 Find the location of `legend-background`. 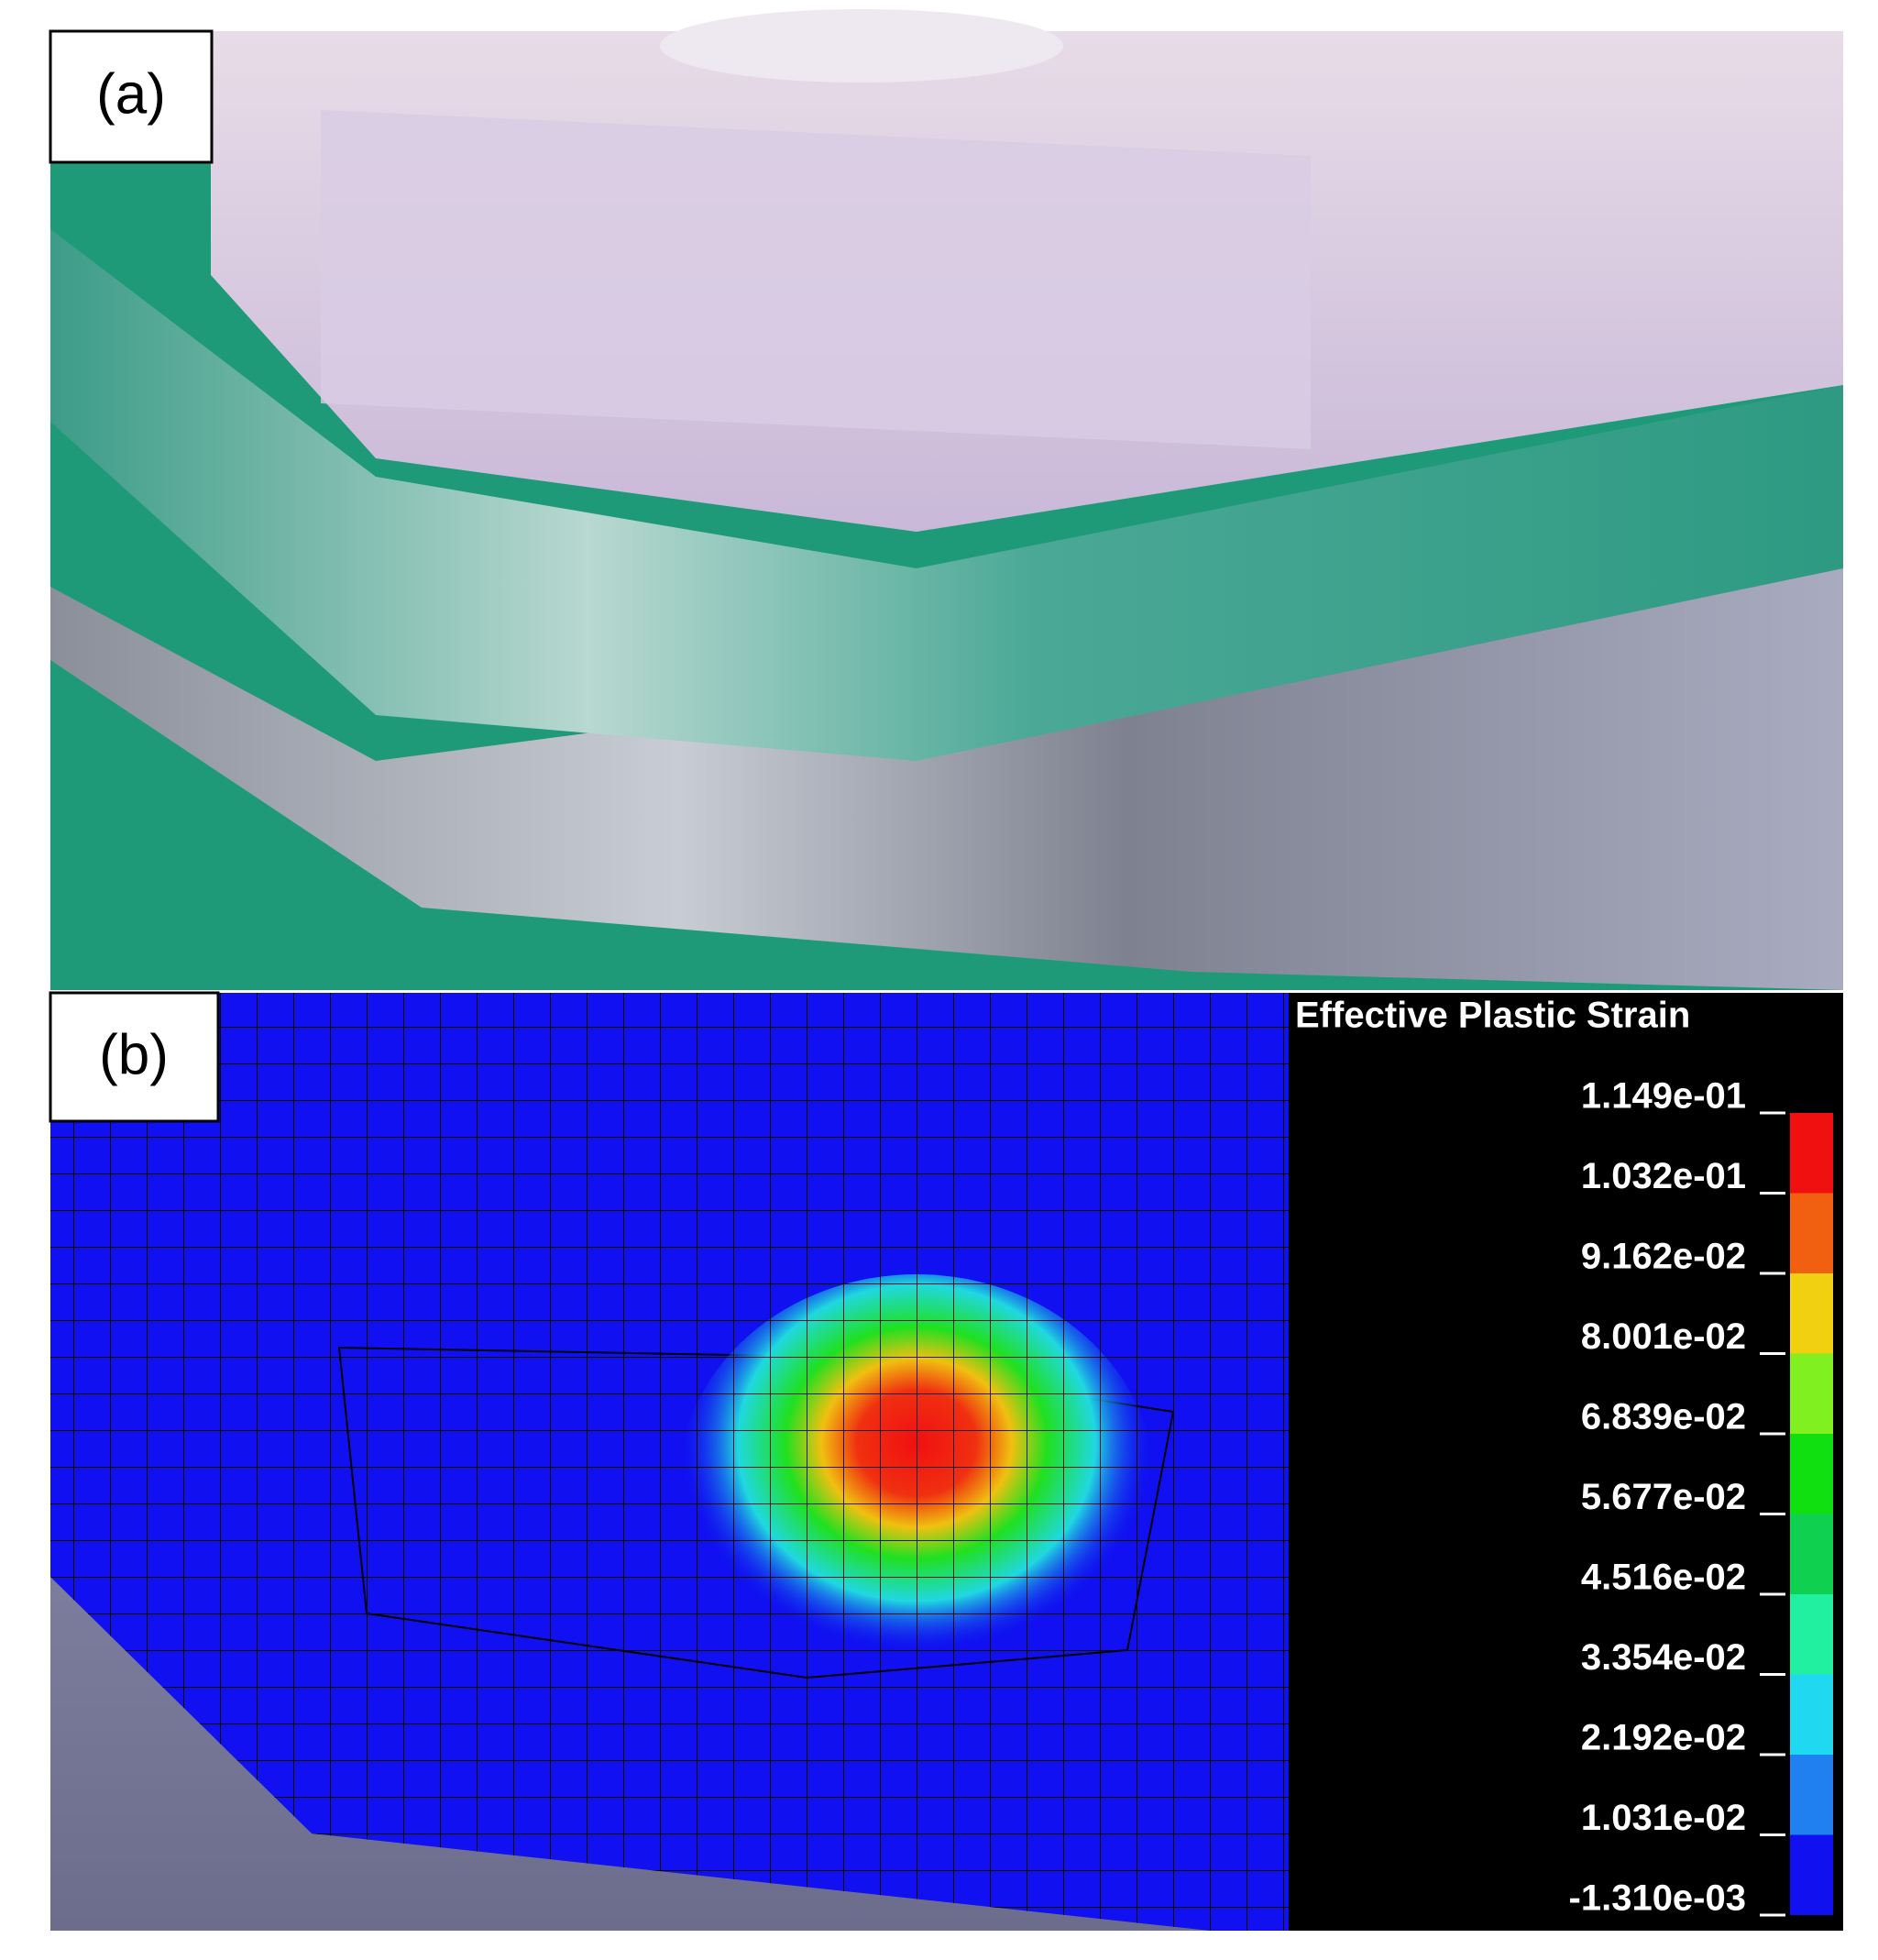

legend-background is located at coordinates (1566, 1462).